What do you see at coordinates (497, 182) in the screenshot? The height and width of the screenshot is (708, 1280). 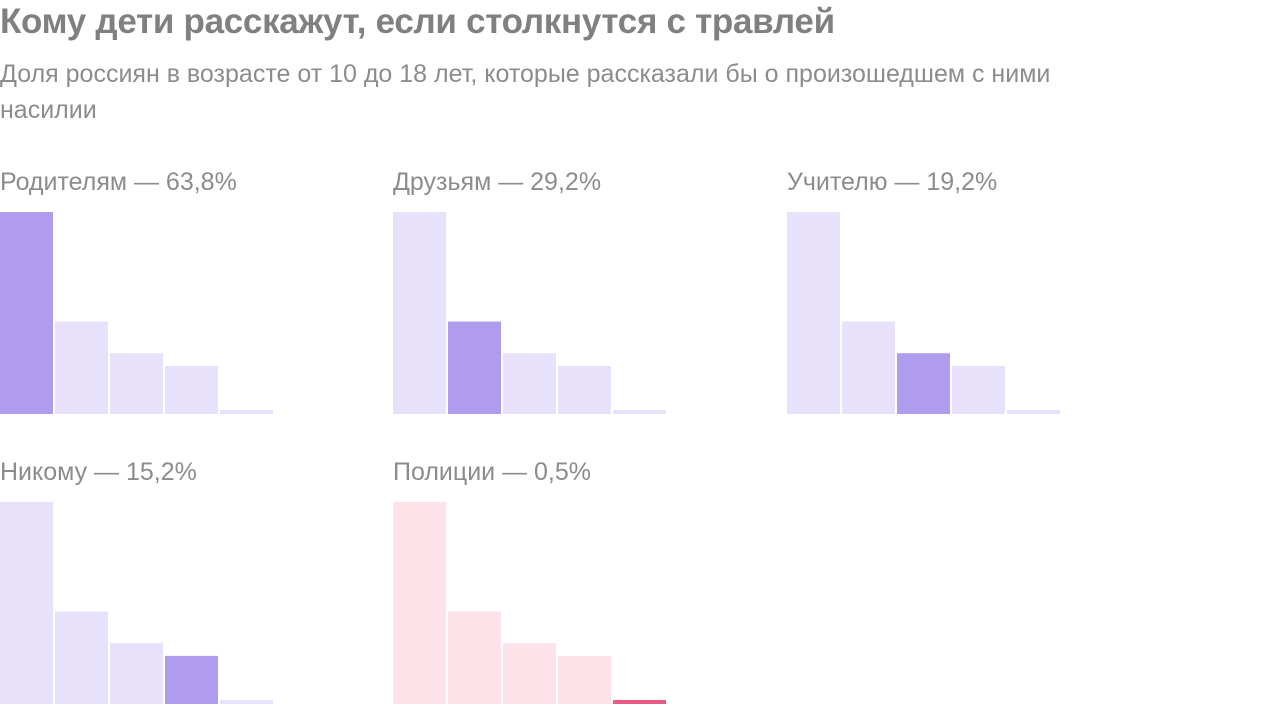 I see `panel-label: Друзьям — 29,2%` at bounding box center [497, 182].